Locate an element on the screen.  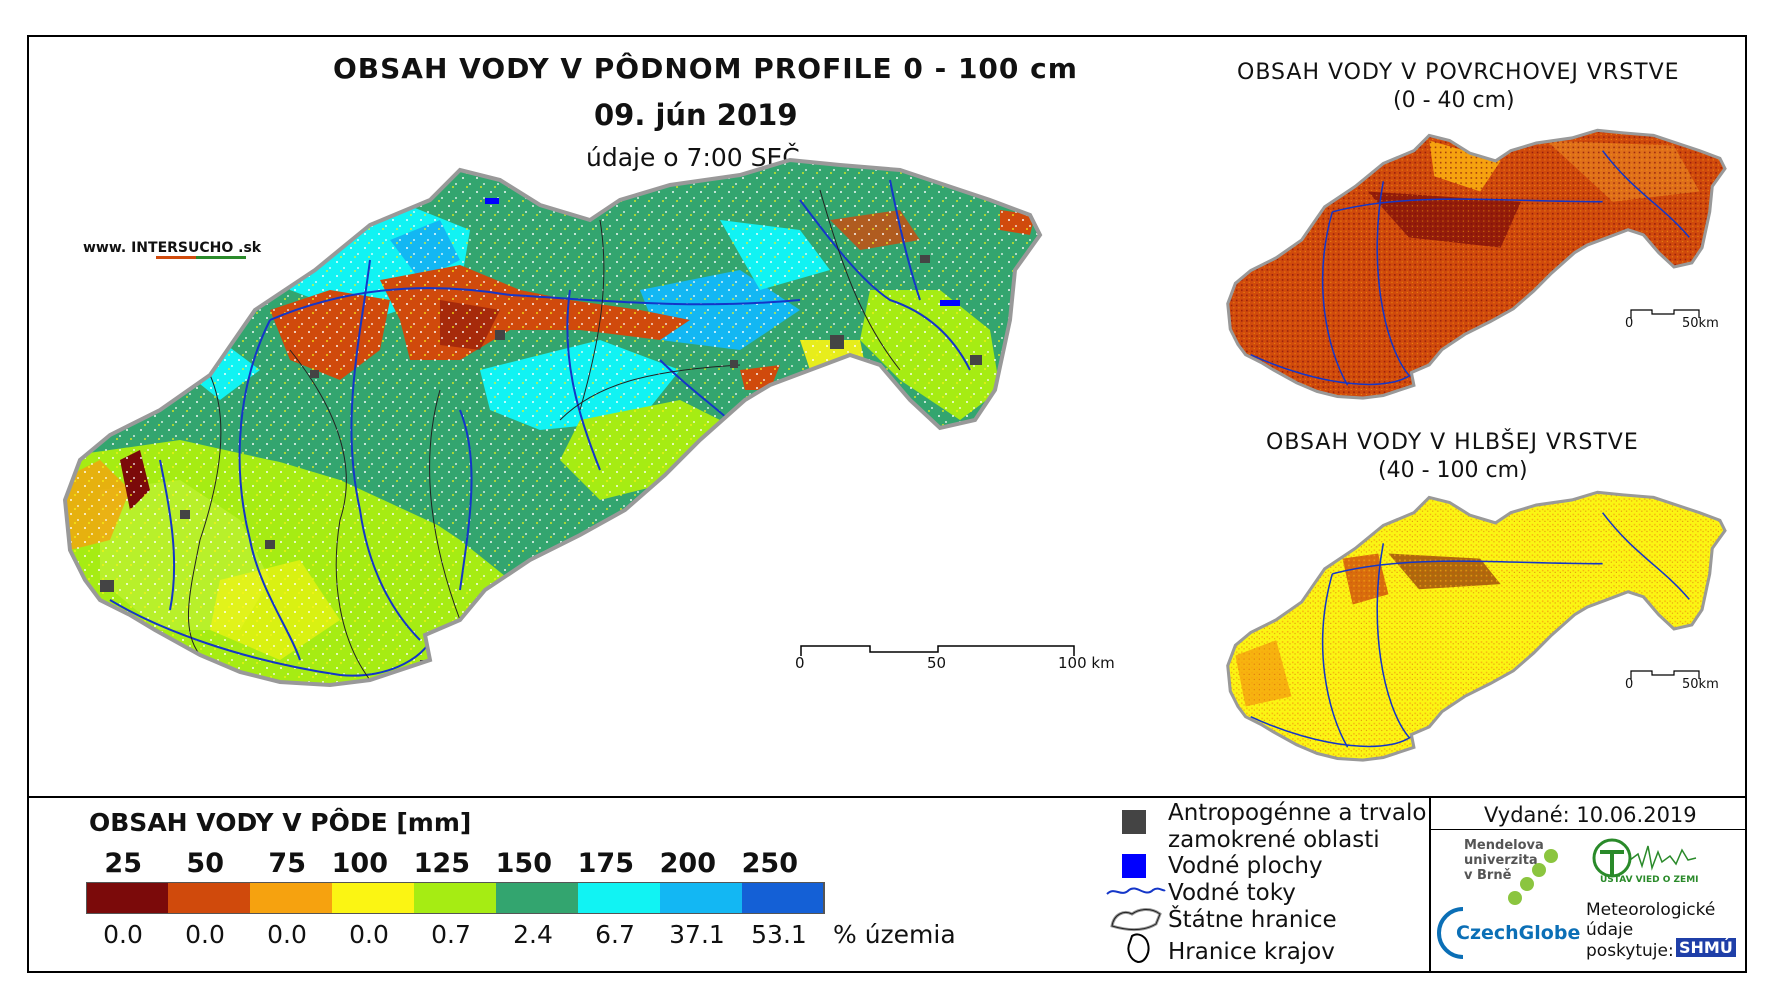
legend-threshold: 150 is located at coordinates (523, 863).